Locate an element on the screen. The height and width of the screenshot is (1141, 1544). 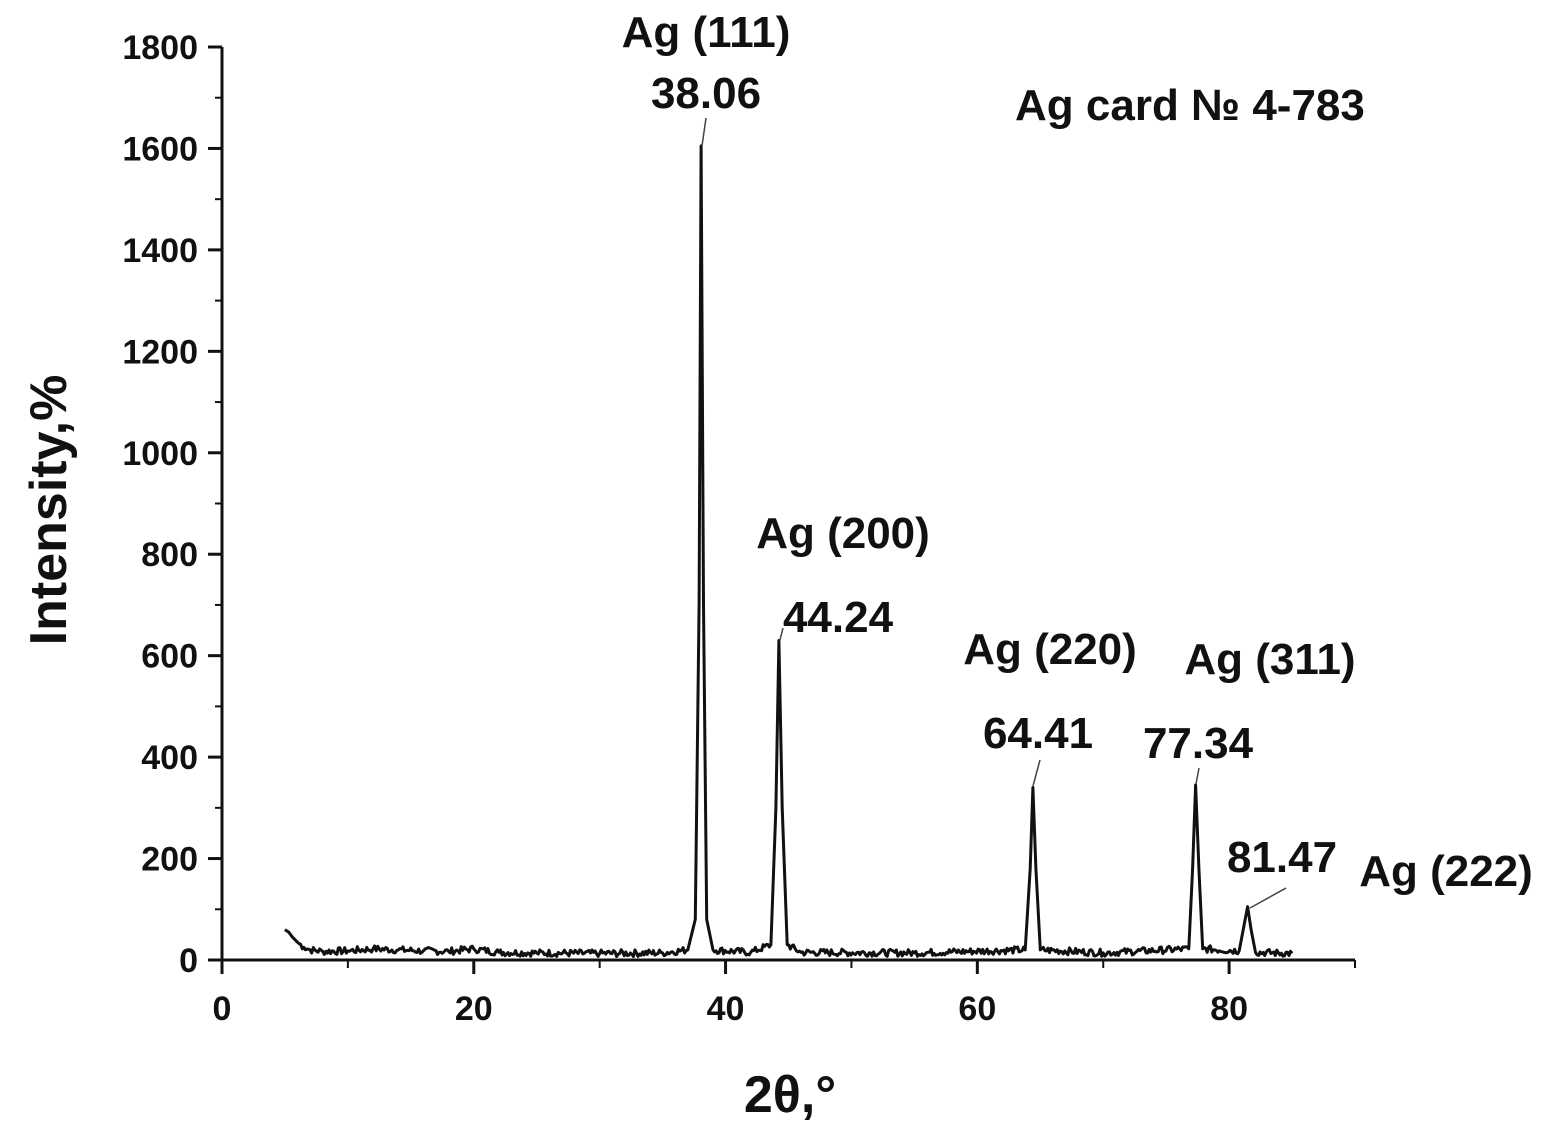
peak-hkl-label: Ag (222) is located at coordinates (1446, 871).